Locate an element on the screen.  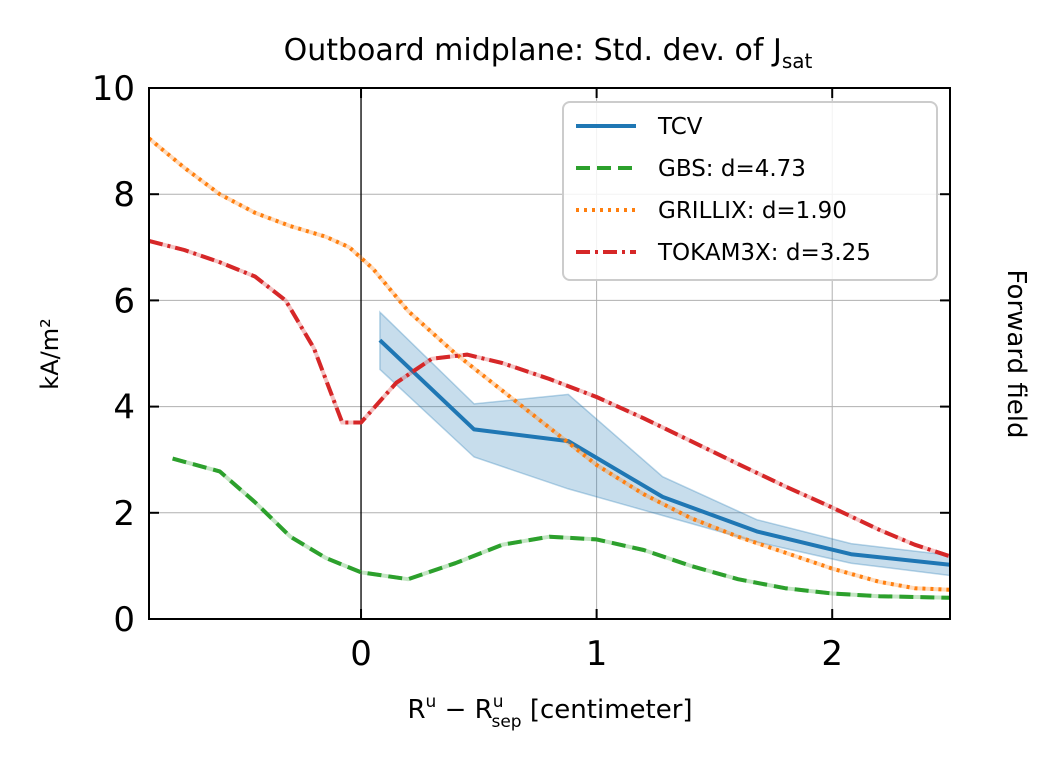
y-tick-label: 2 is located at coordinates (124, 514).